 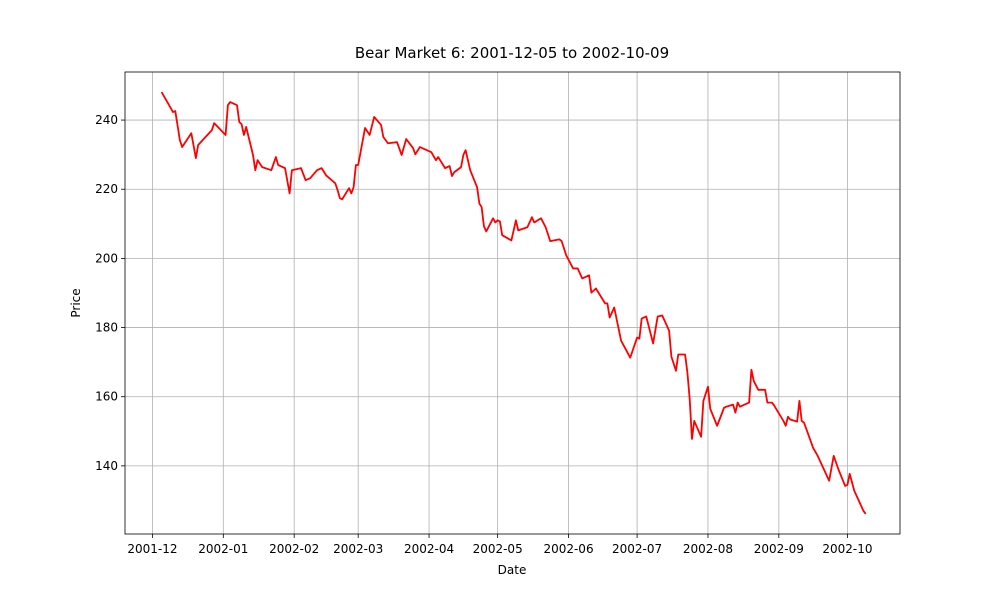 What do you see at coordinates (568, 549) in the screenshot?
I see `x-tick-label: 2002-06` at bounding box center [568, 549].